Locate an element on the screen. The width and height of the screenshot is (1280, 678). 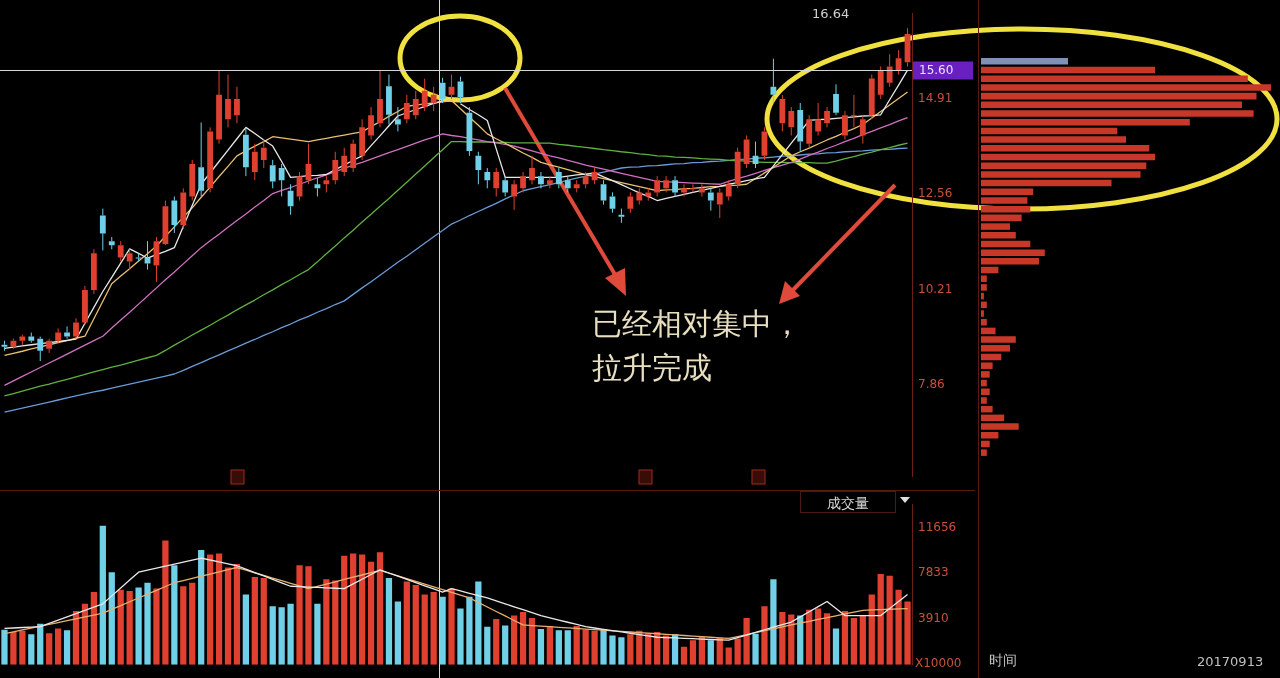
text: 时间 is located at coordinates (1003, 661).